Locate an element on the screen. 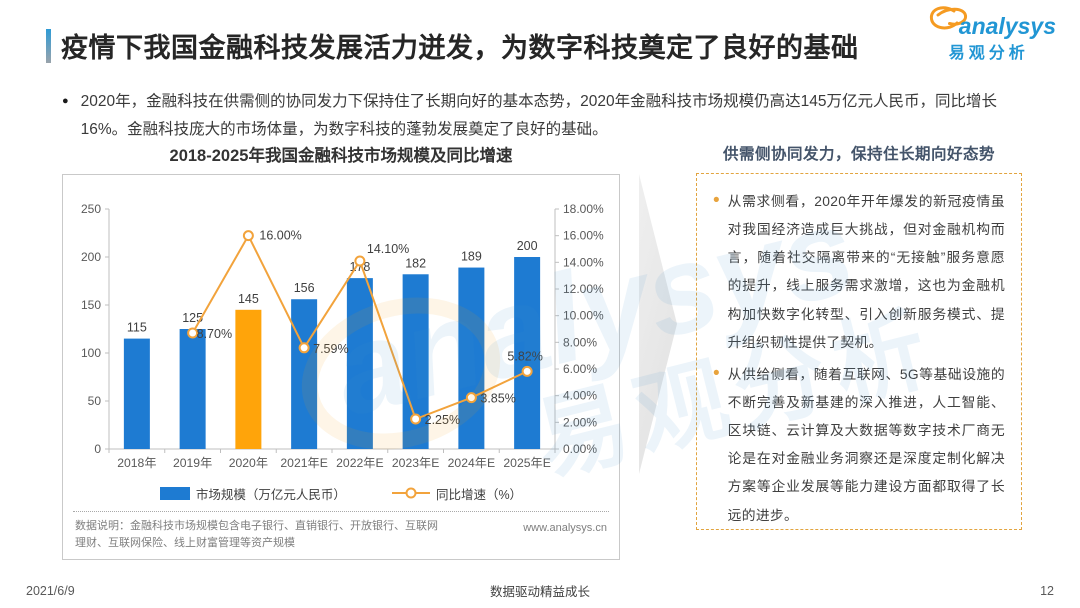  point-2022年E is located at coordinates (360, 261).